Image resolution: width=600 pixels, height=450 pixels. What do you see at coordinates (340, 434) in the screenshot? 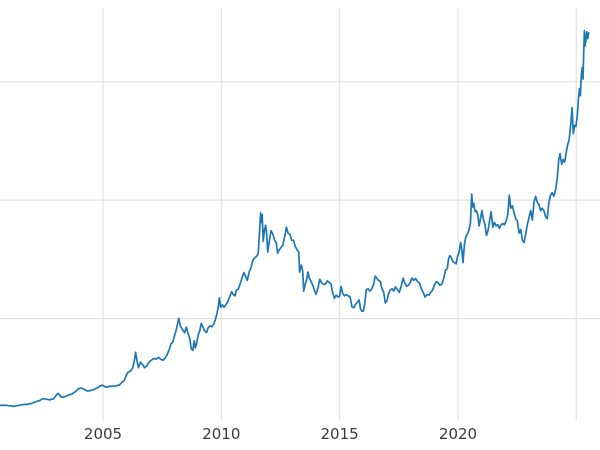
I see `x-tick-label: 2015` at bounding box center [340, 434].